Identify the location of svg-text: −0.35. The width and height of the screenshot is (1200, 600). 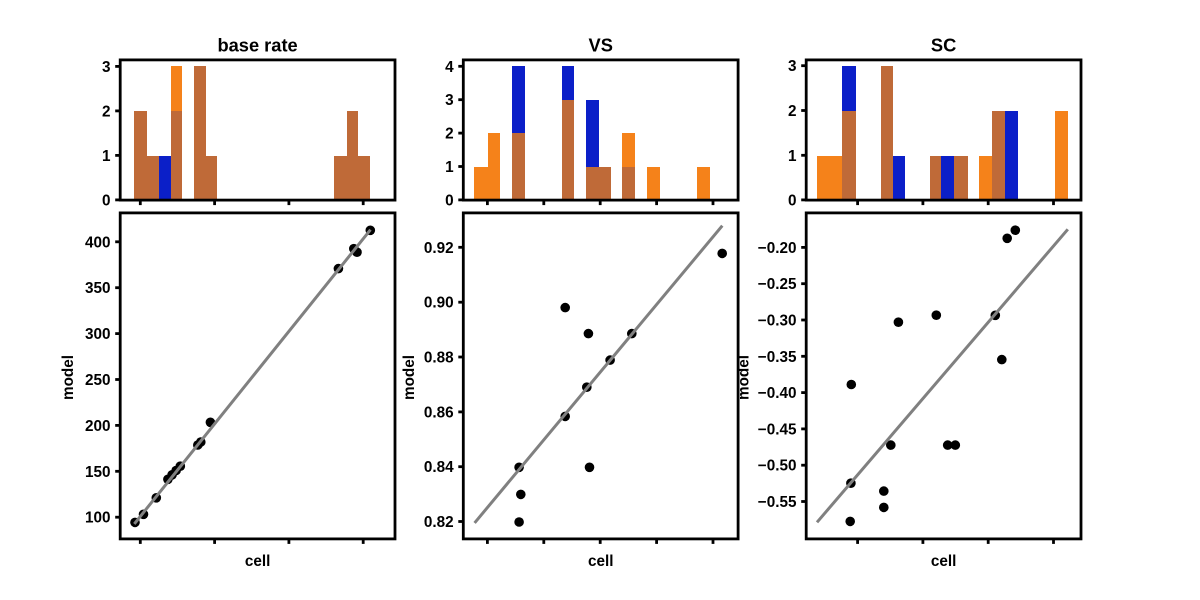
(777, 357).